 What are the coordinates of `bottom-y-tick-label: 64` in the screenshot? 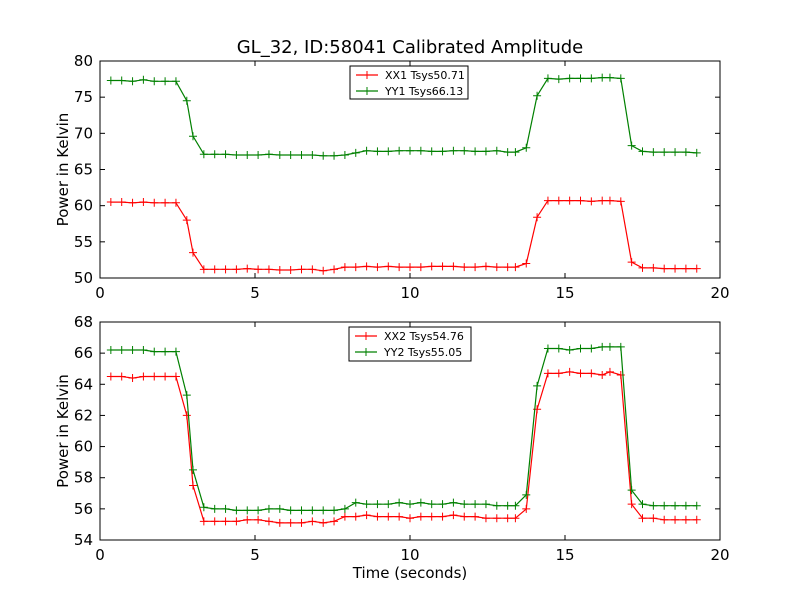 It's located at (83, 384).